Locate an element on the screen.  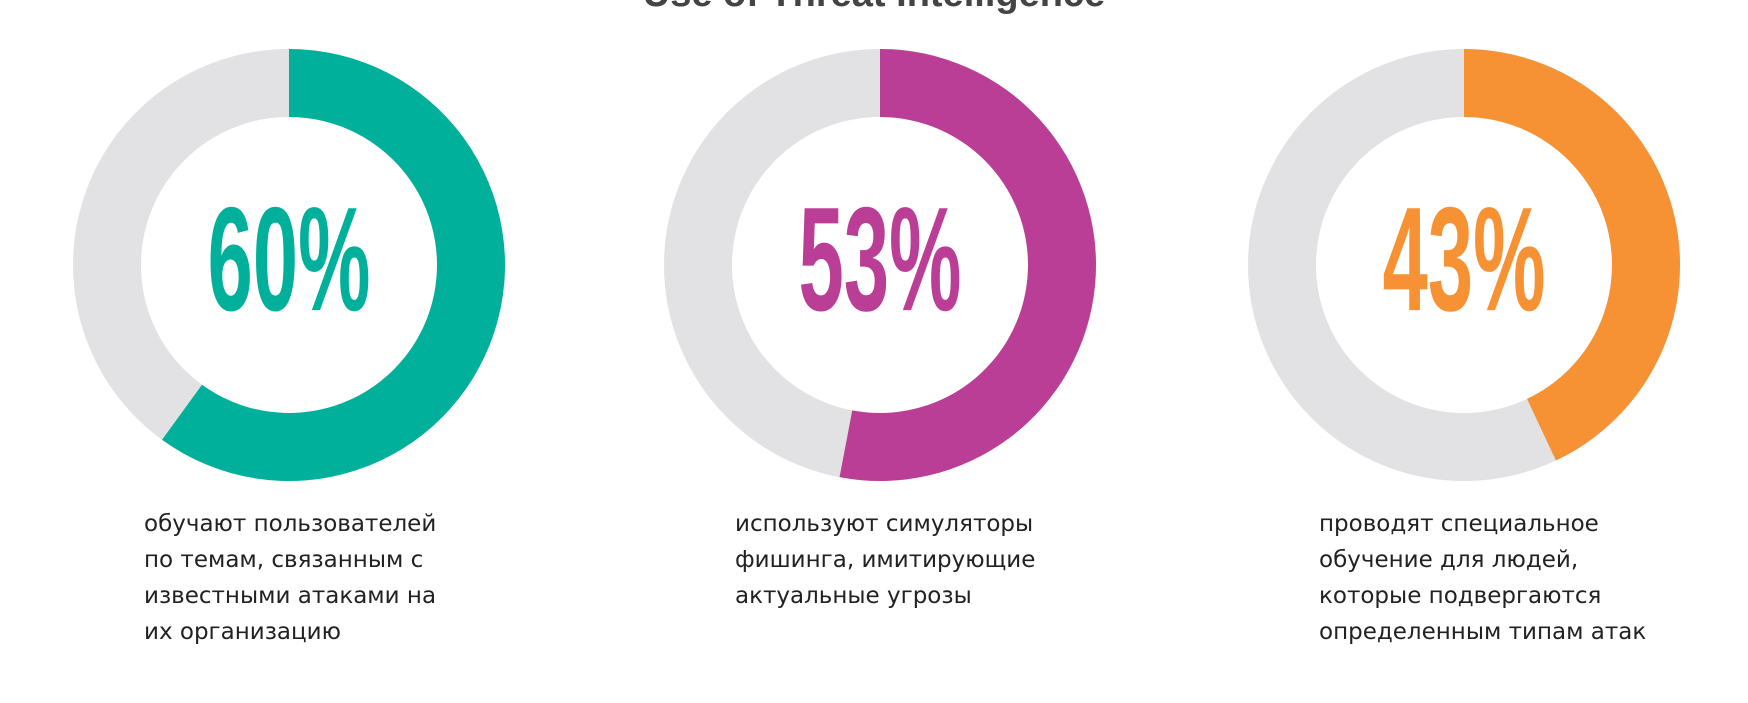
description-line: известными атаками на is located at coordinates (290, 596).